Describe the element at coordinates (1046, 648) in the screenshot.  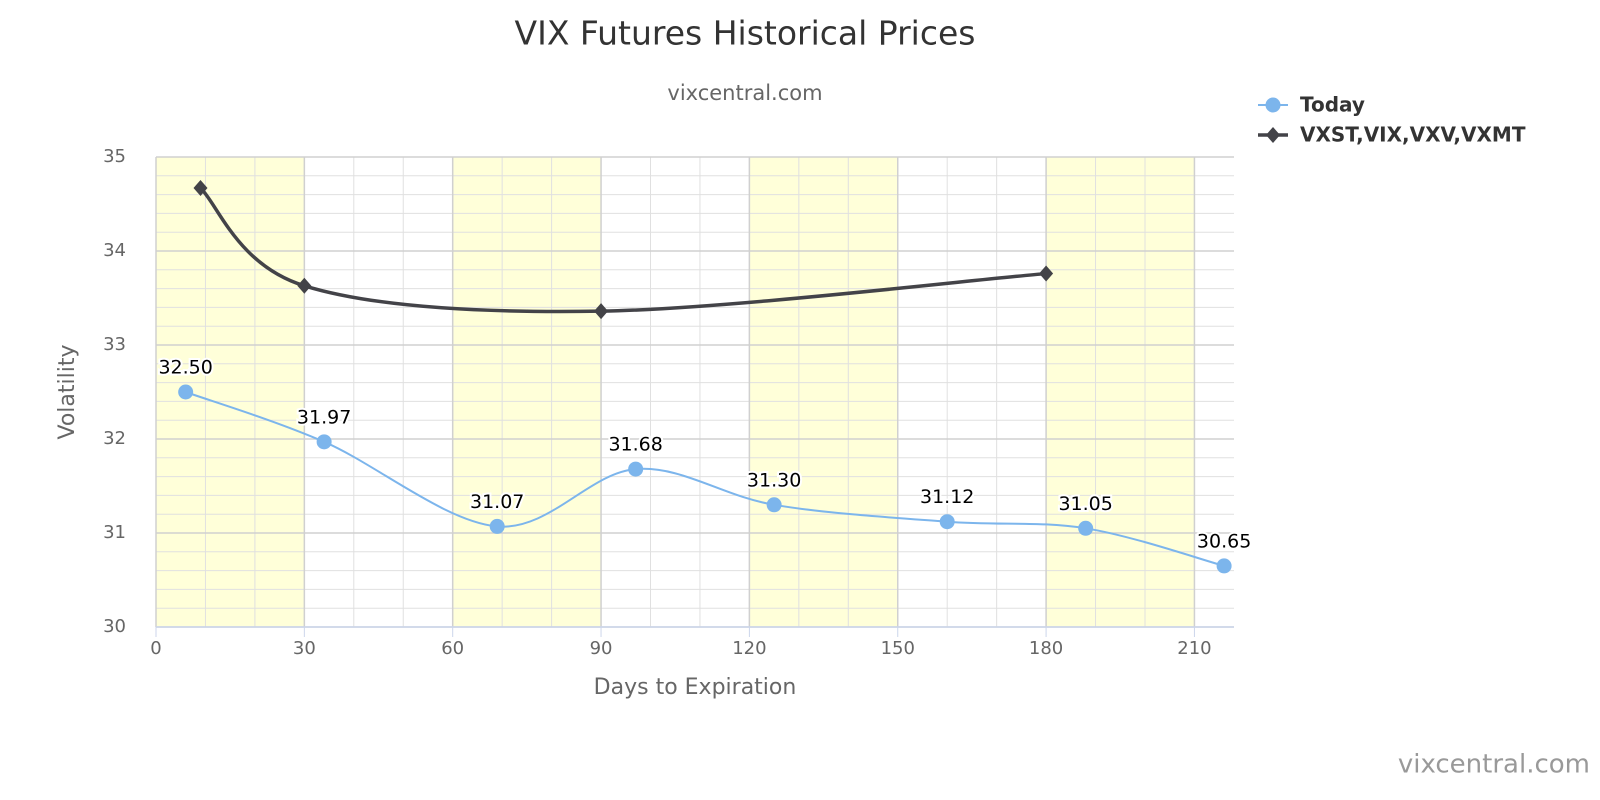
I see `x-tick-label: 180` at that location.